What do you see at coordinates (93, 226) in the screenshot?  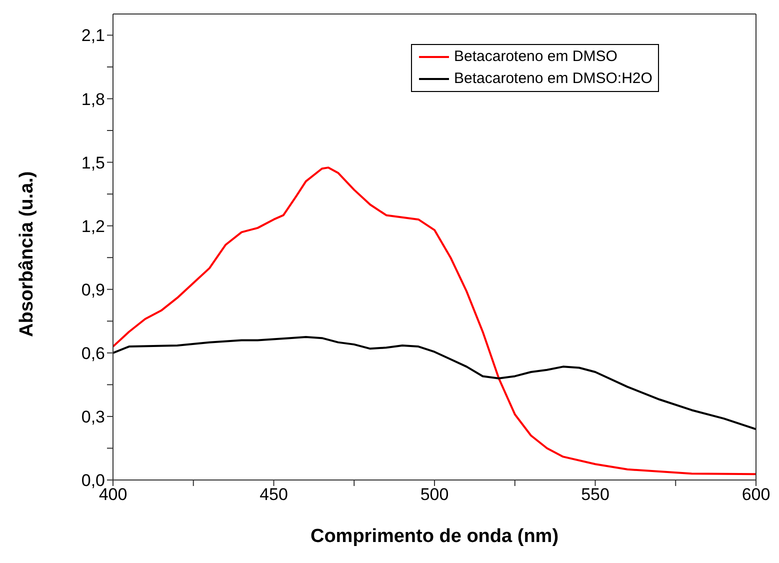 I see `y-tick-label: 1,2` at bounding box center [93, 226].